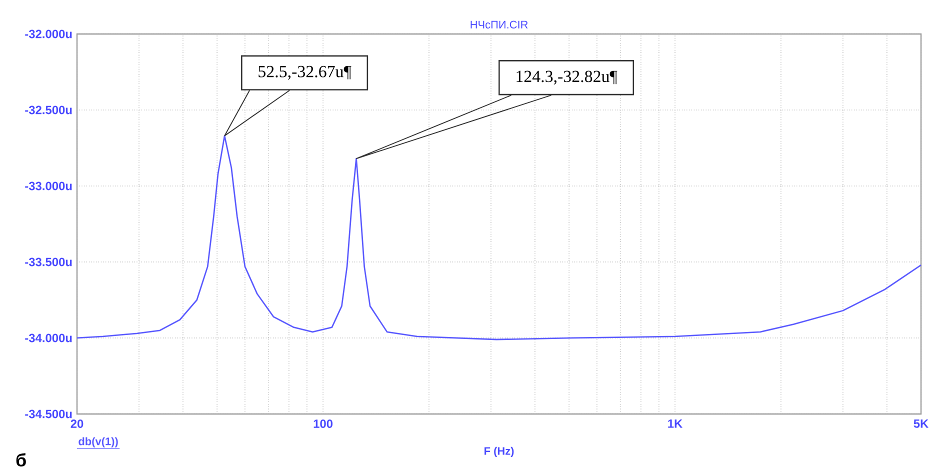 The height and width of the screenshot is (476, 929). Describe the element at coordinates (48, 186) in the screenshot. I see `y-tick-label: -33.000u` at that location.